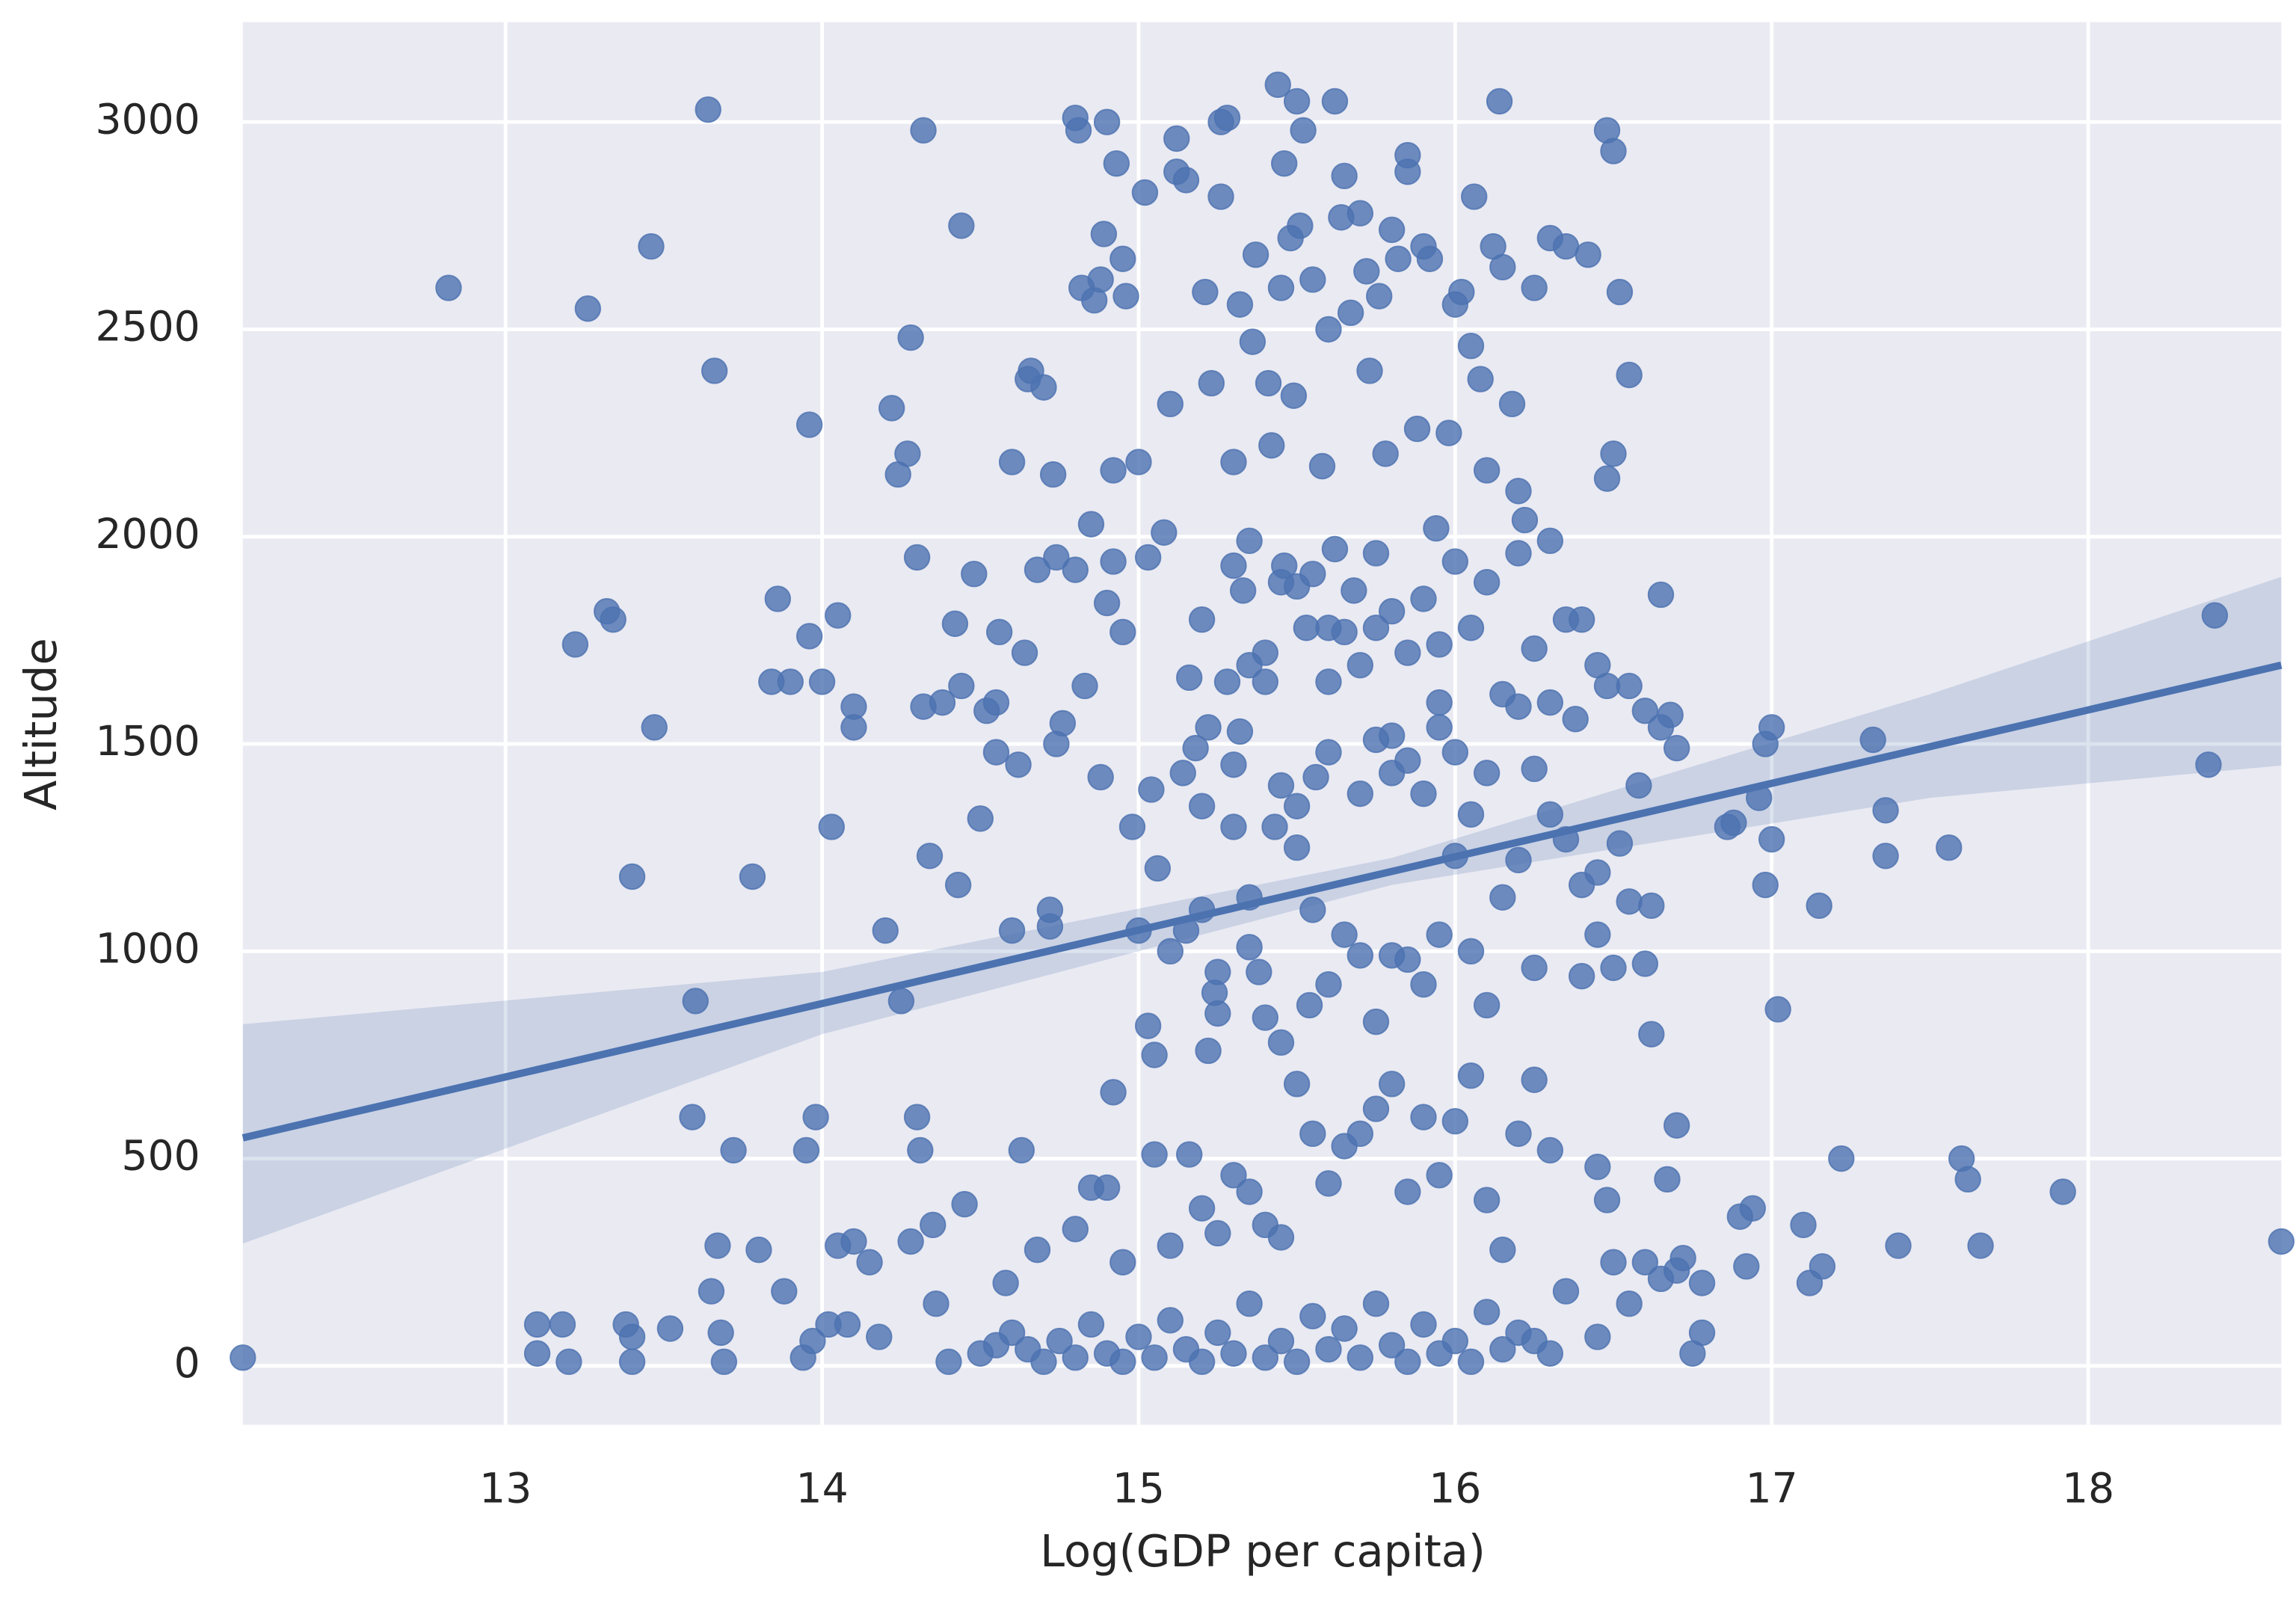  What do you see at coordinates (147, 119) in the screenshot?
I see `y-tick-label: 3000` at bounding box center [147, 119].